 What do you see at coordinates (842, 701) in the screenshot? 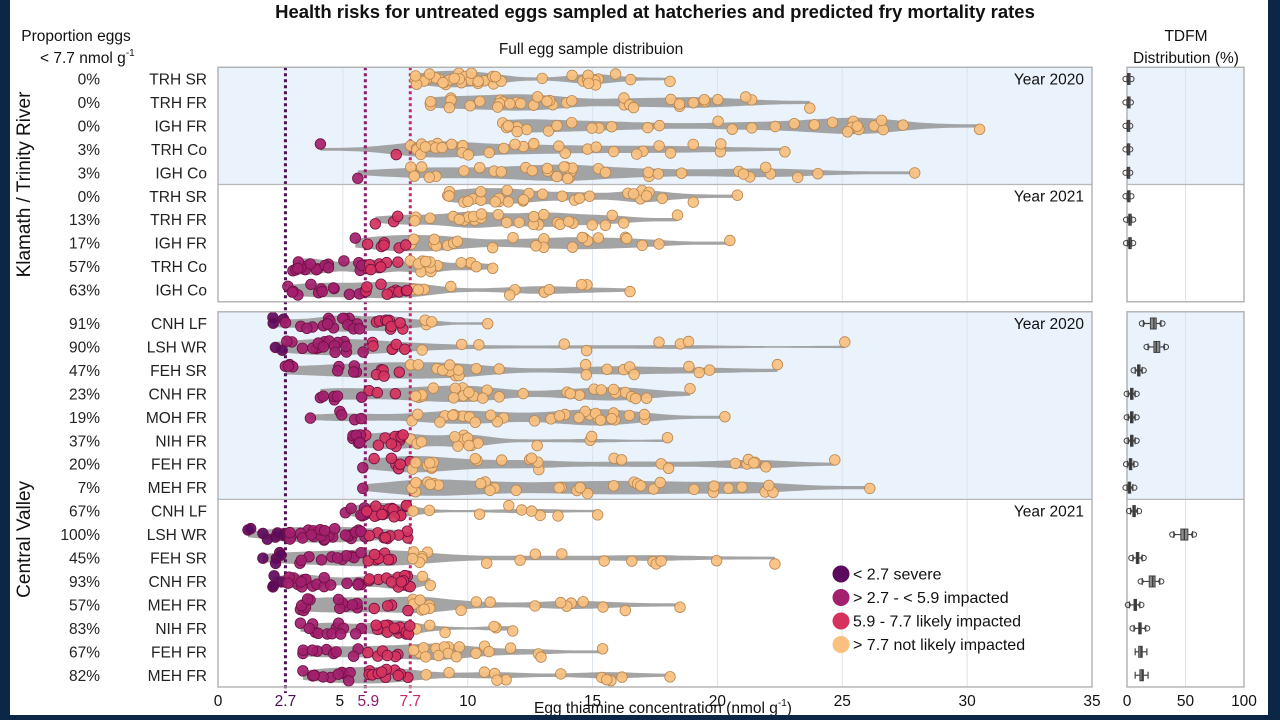
I see `x-tick-label: 25` at bounding box center [842, 701].